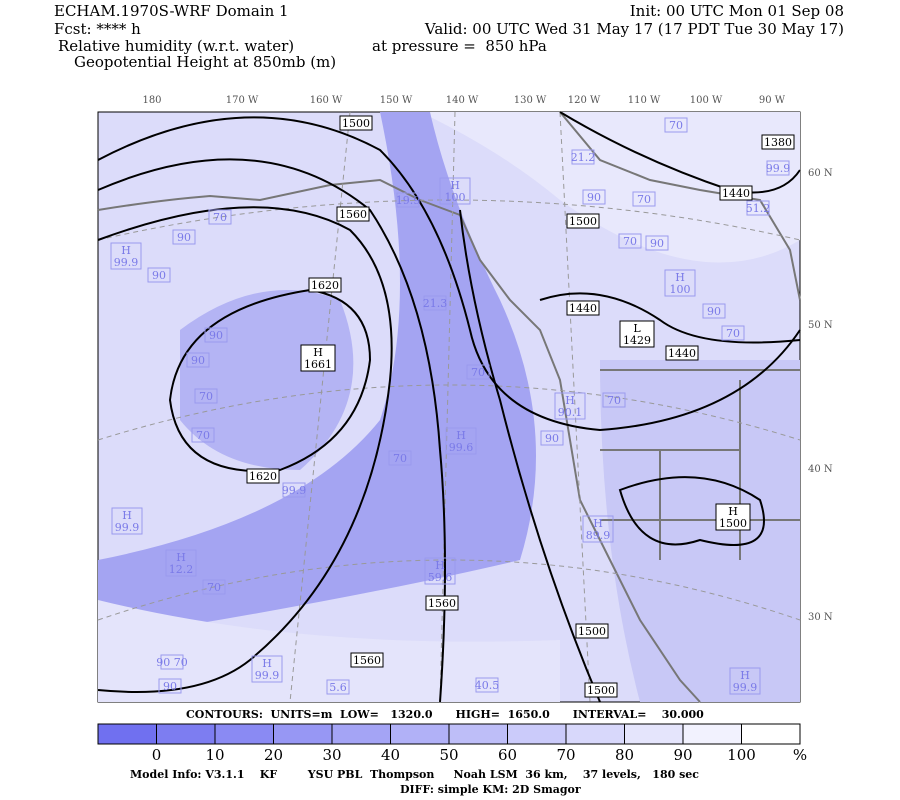  I want to click on longitude-label: 100 W, so click(706, 100).